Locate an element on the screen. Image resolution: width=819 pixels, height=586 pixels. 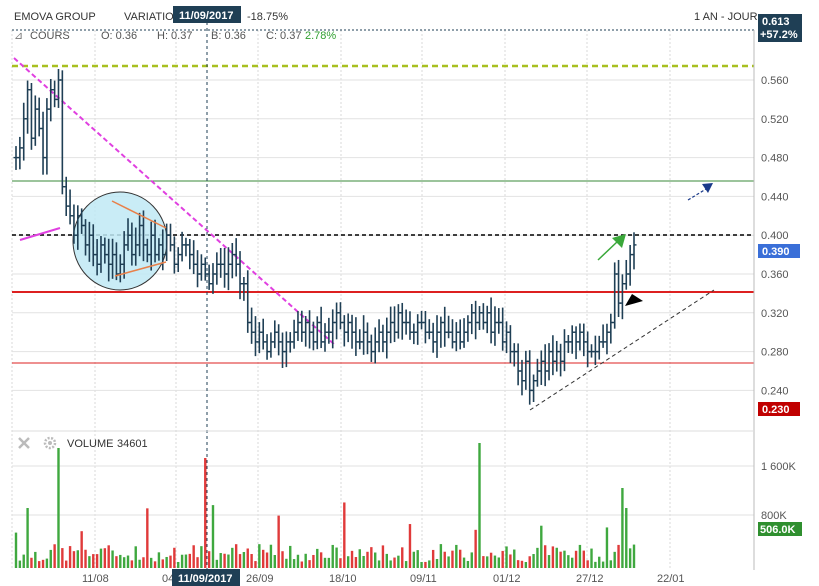
volume-current-text: 506.0K is located at coordinates (778, 530).